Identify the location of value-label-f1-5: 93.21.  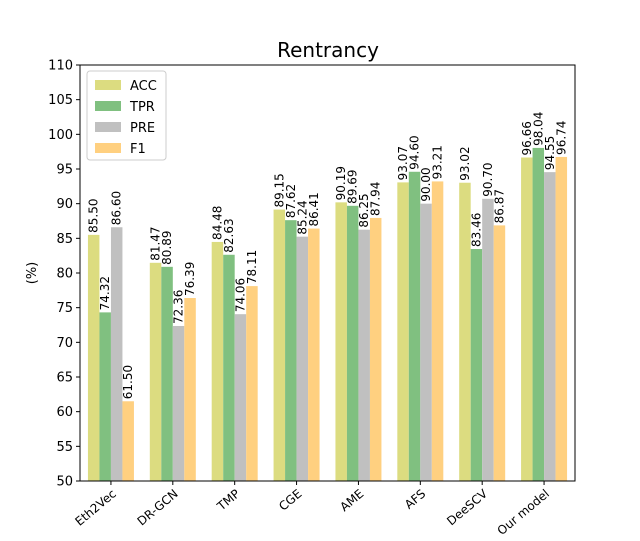
(438, 162).